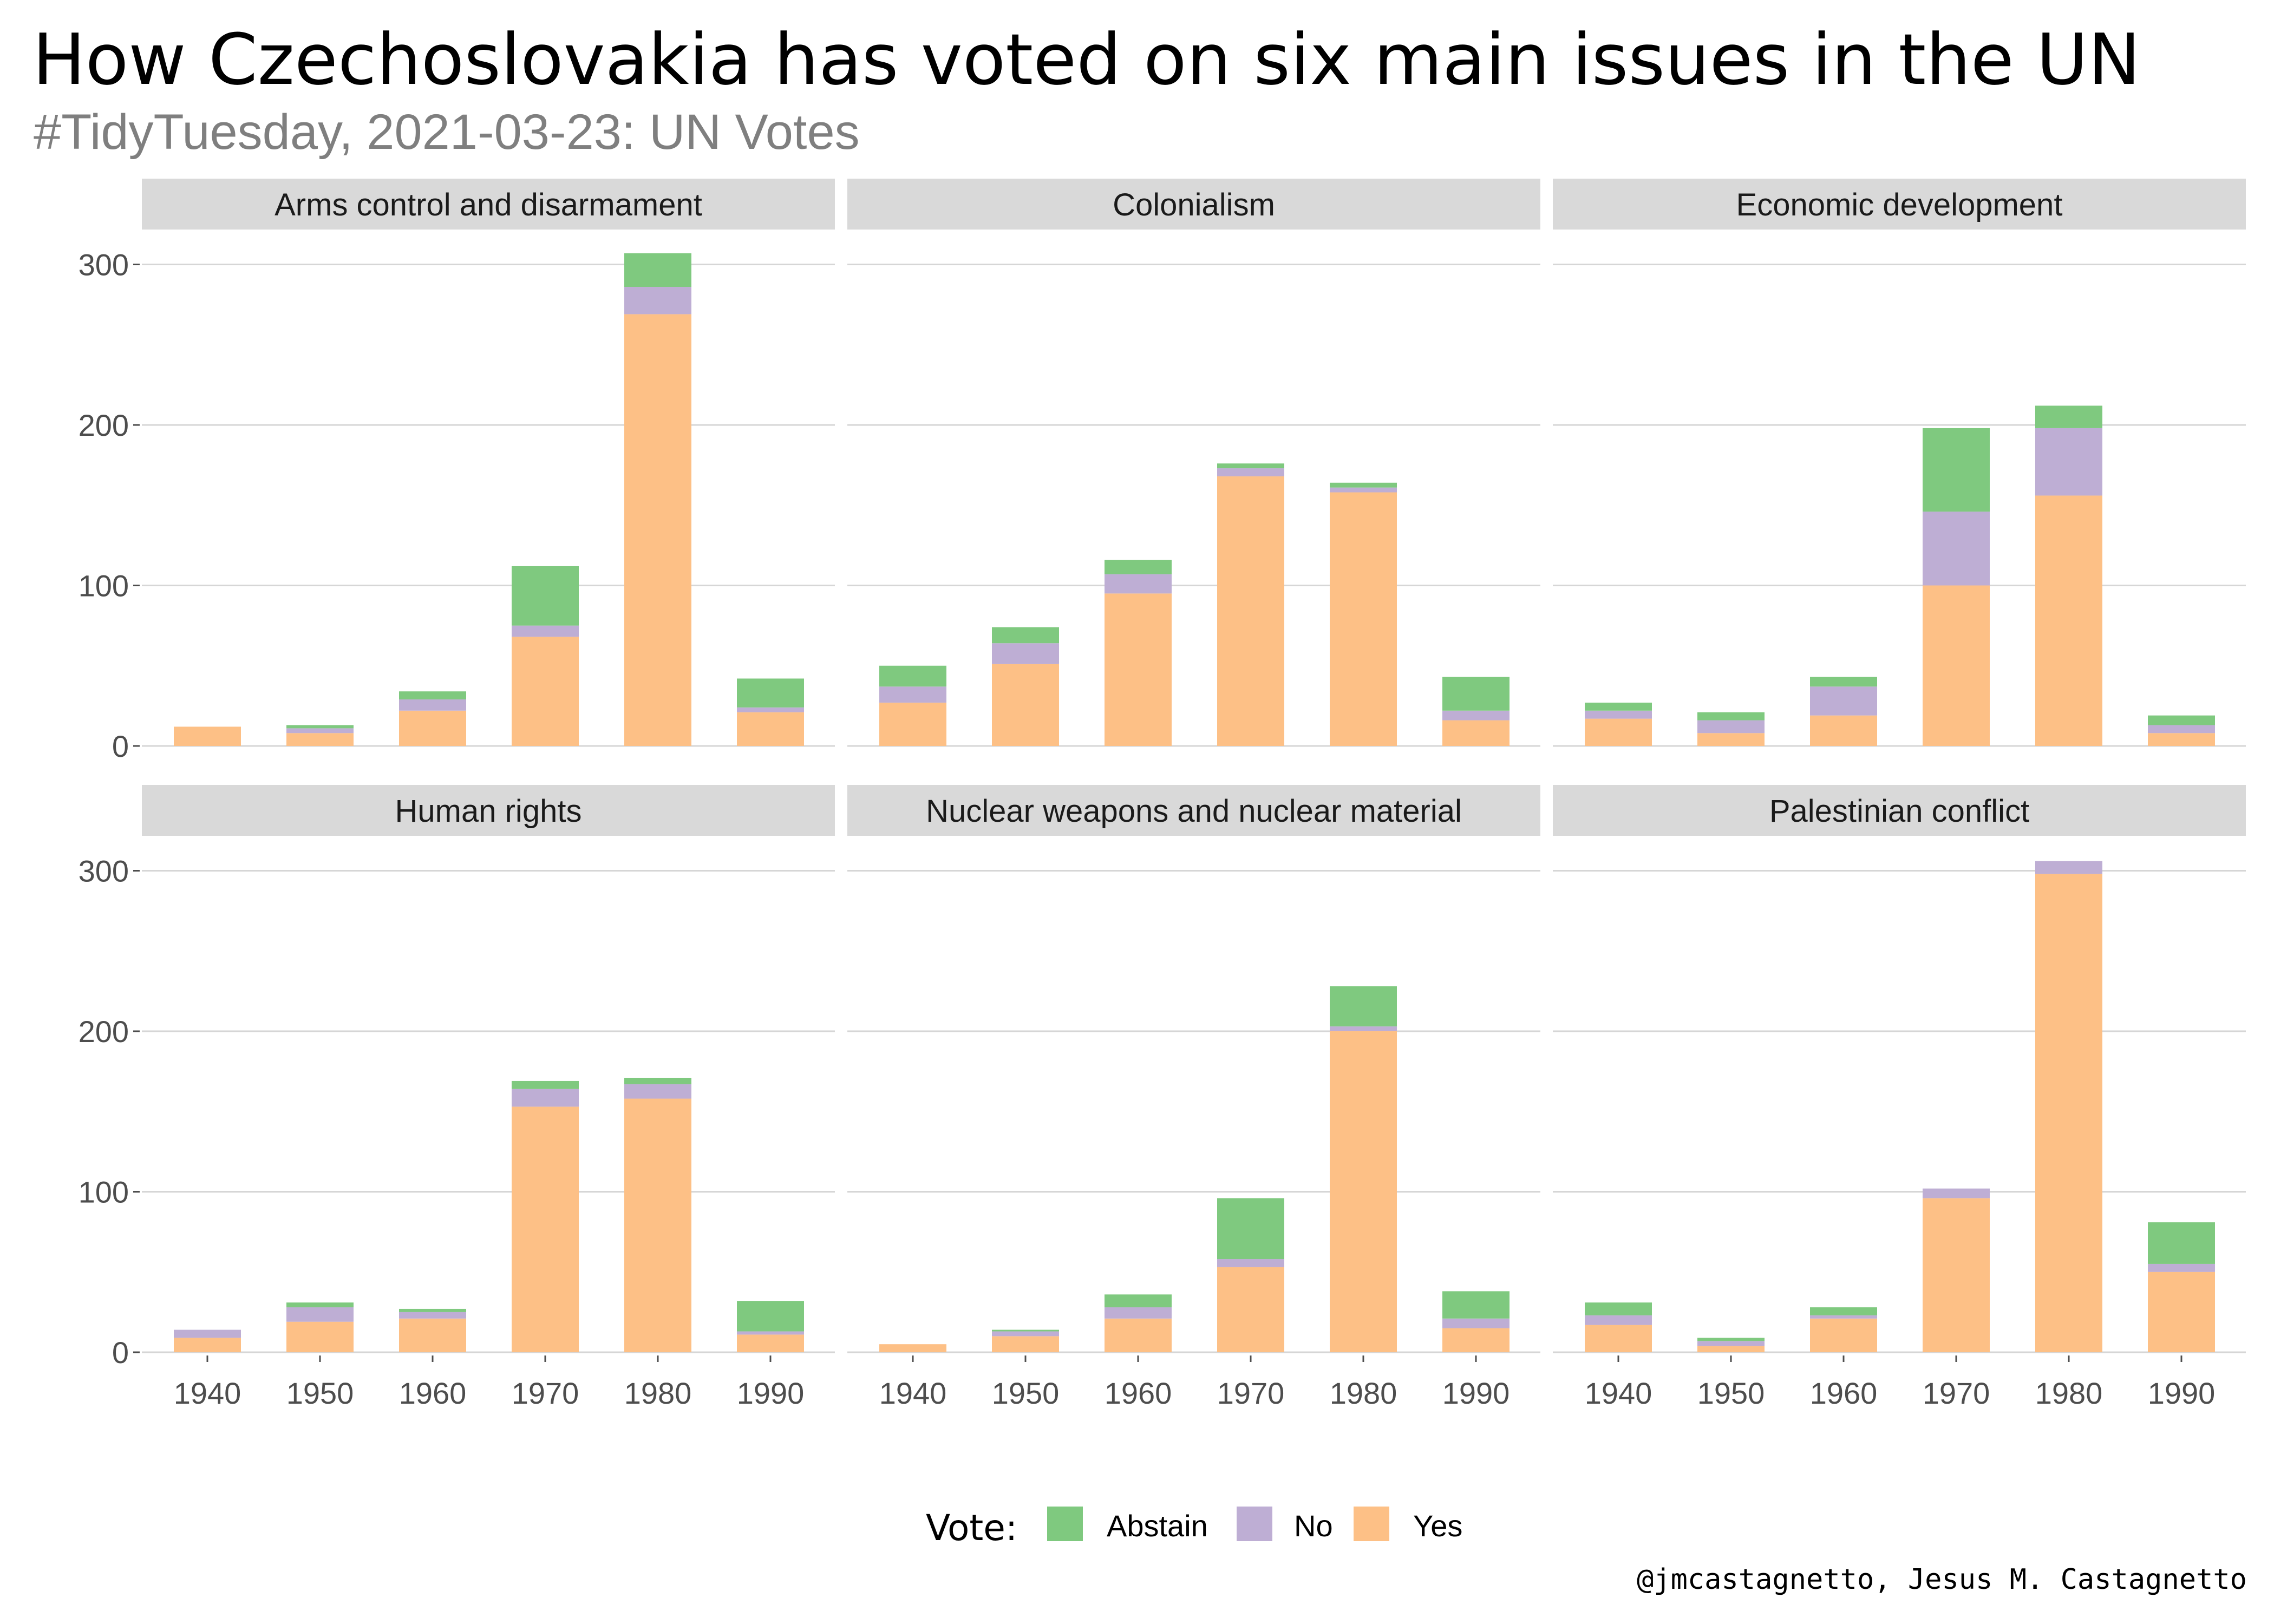 This screenshot has width=2274, height=1624. Describe the element at coordinates (104, 1031) in the screenshot. I see `y-tick-label: 200` at that location.